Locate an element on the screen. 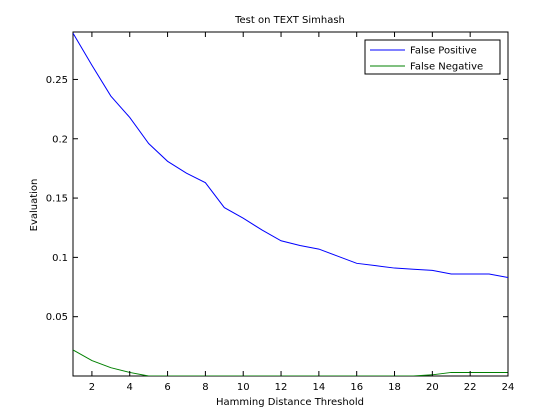  y-tick-label: 0.2 is located at coordinates (60, 139).